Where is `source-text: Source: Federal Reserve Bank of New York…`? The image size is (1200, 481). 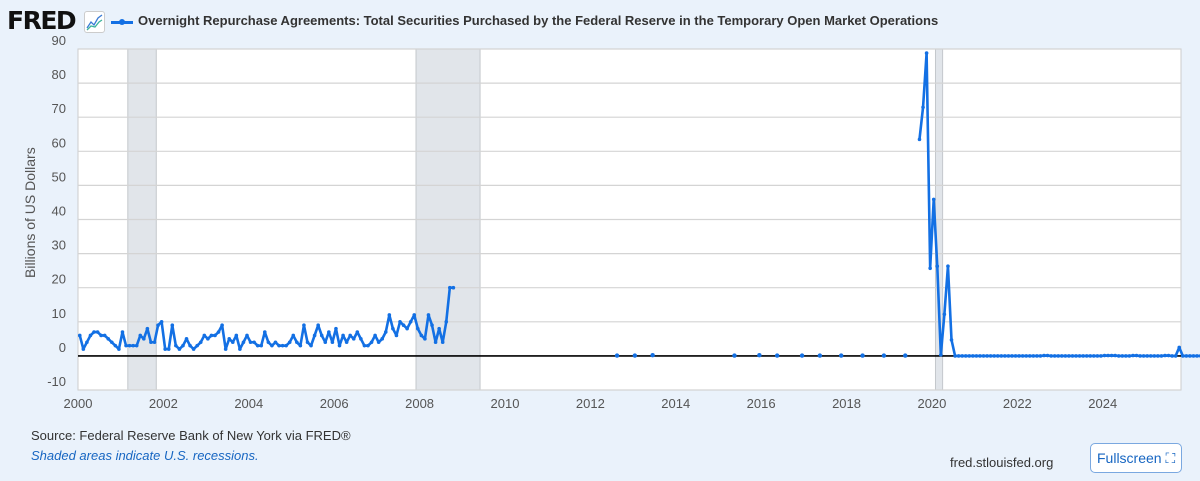
source-text: Source: Federal Reserve Bank of New York… is located at coordinates (191, 435).